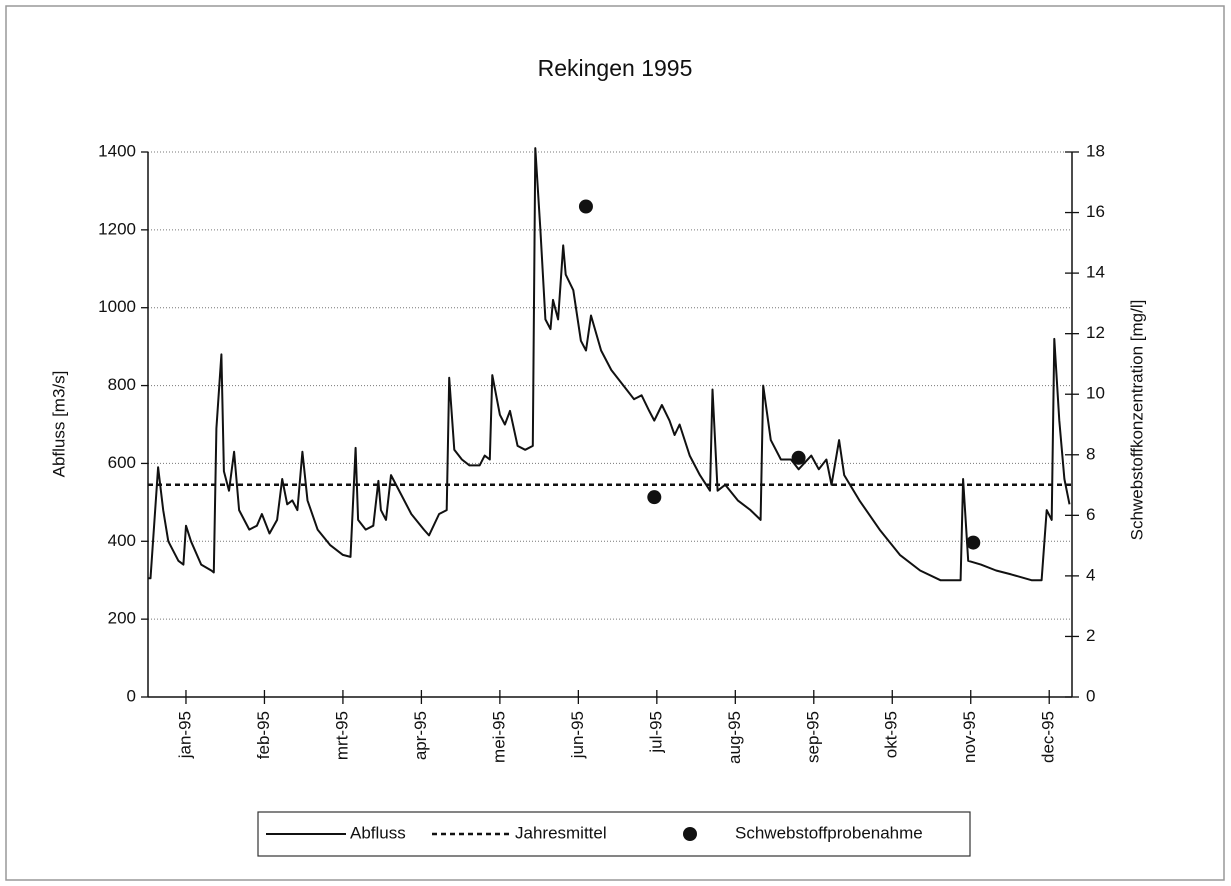  Describe the element at coordinates (690, 834) in the screenshot. I see `legend-marker` at that location.